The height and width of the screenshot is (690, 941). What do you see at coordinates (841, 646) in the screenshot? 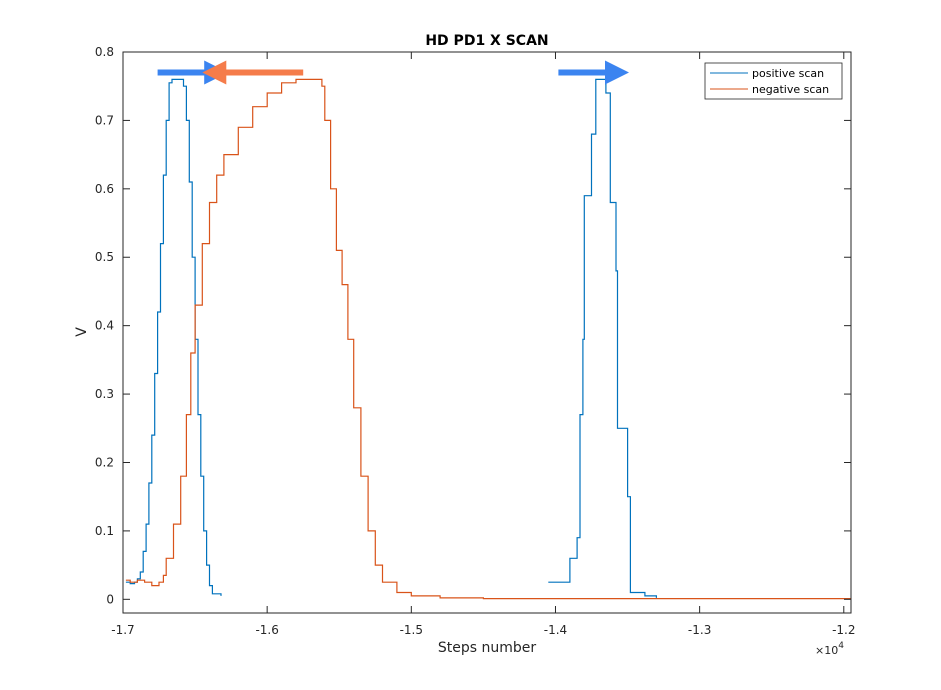
I see `x-axis-multiplier-exponent: 4` at bounding box center [841, 646].